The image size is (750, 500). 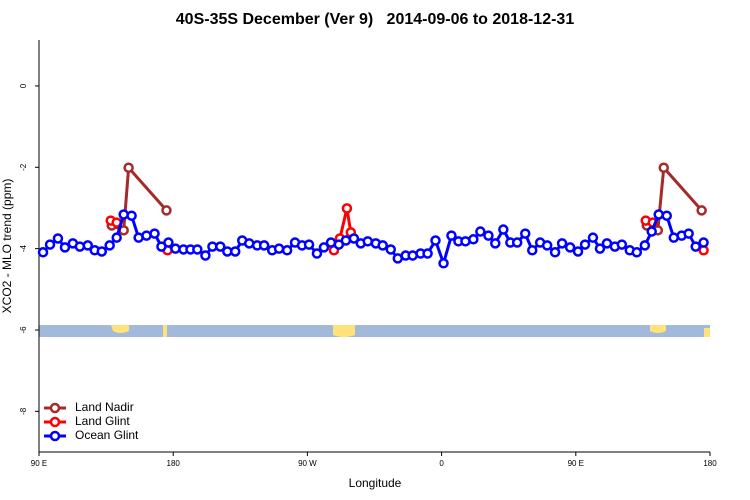 I want to click on legend-label: Ocean Glint, so click(x=107, y=435).